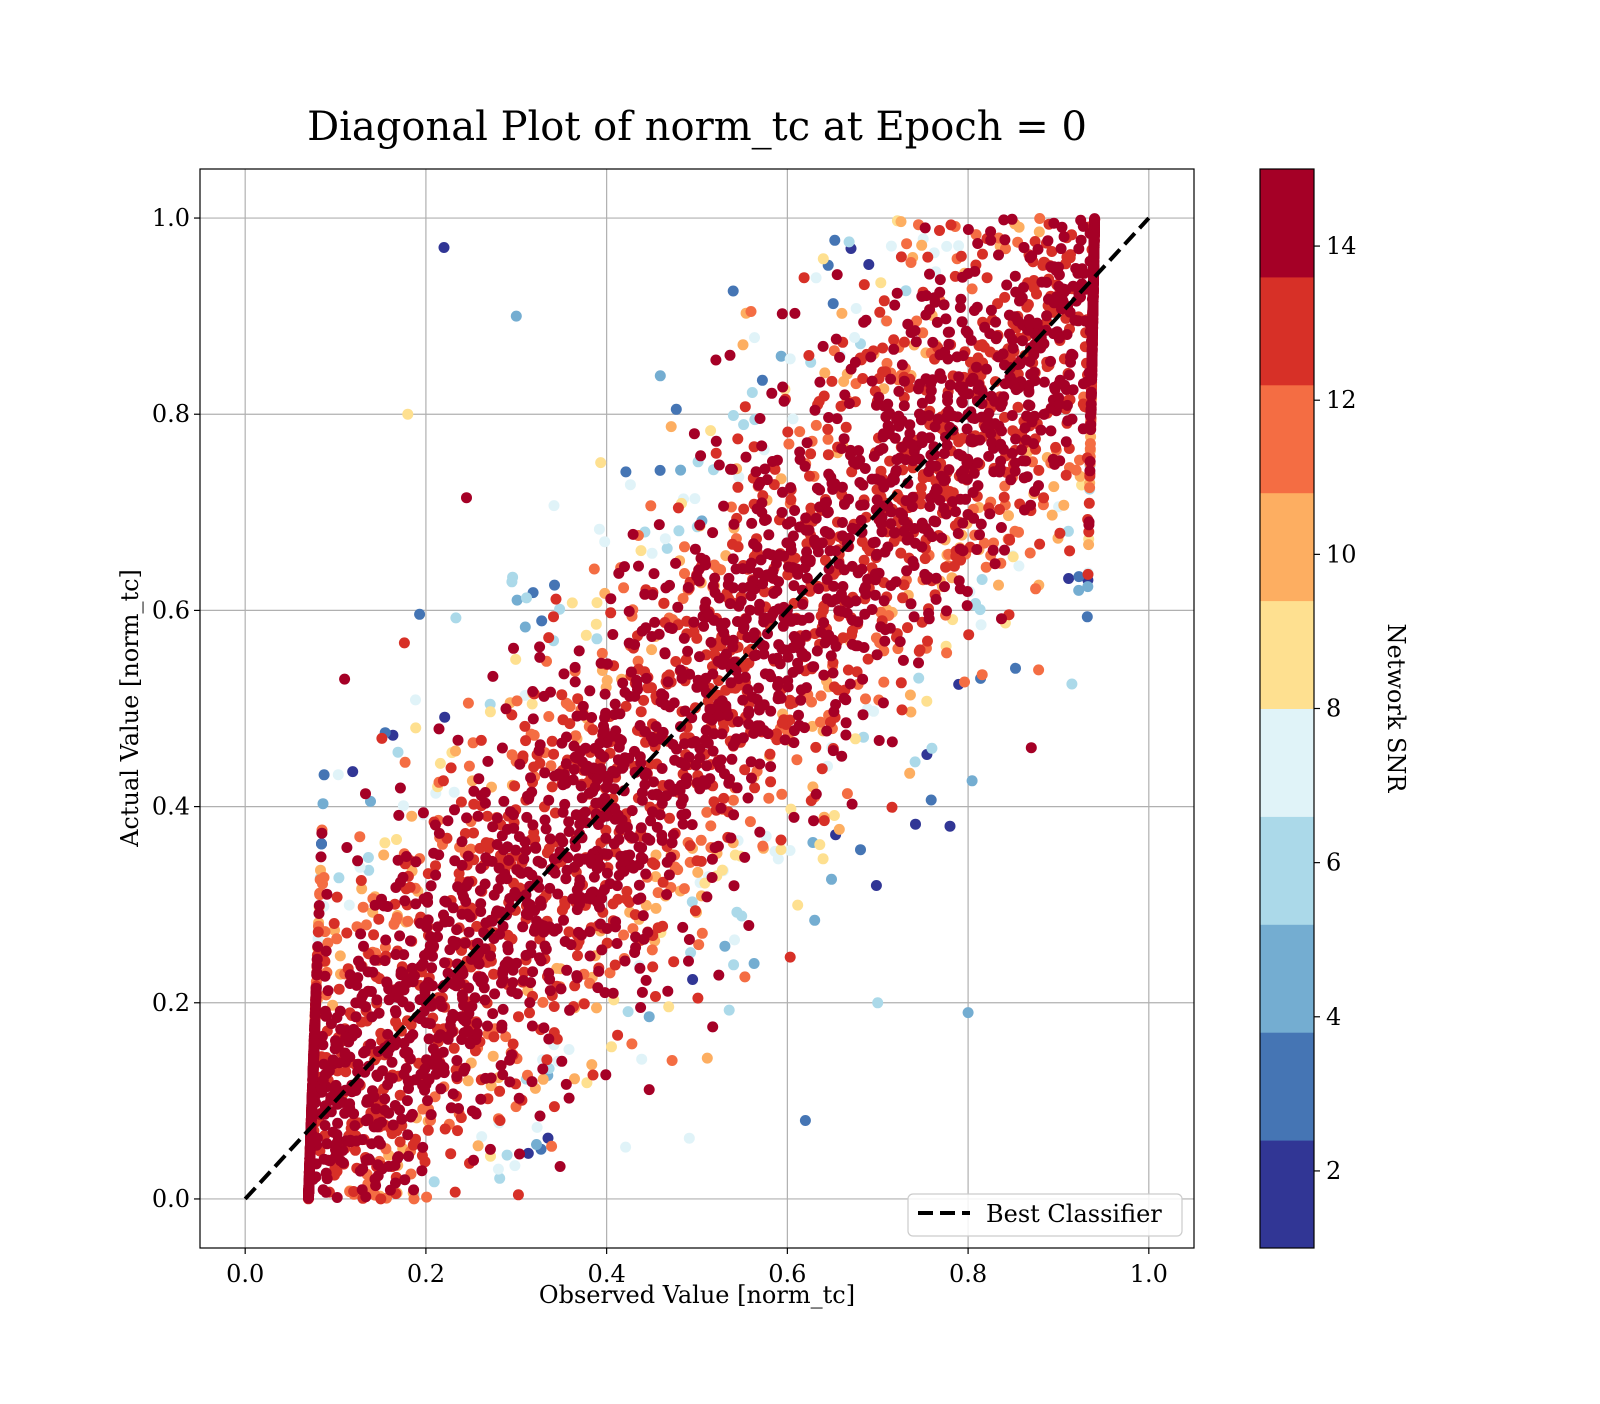 Image resolution: width=1600 pixels, height=1404 pixels. What do you see at coordinates (1333, 1171) in the screenshot?
I see `colorbar-tick-label: 2` at bounding box center [1333, 1171].